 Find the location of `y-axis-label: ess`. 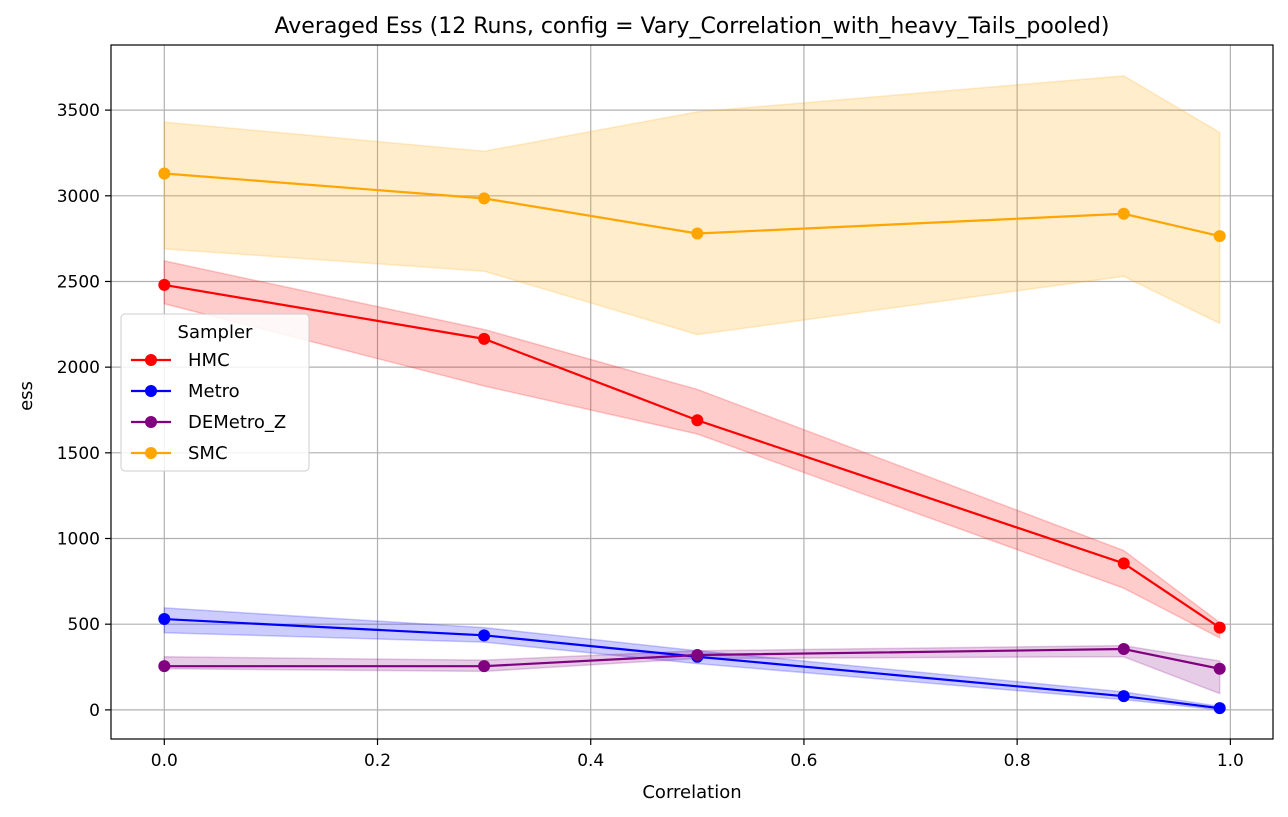

y-axis-label: ess is located at coordinates (26, 396).